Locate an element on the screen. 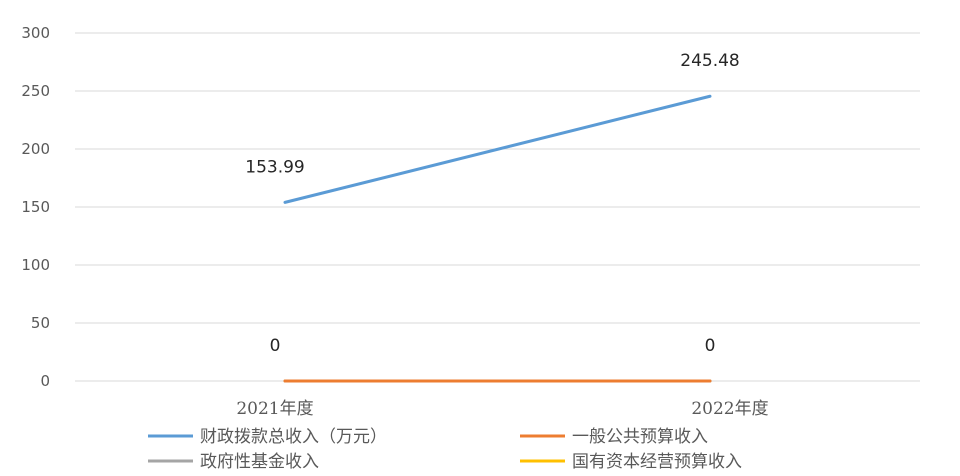 The height and width of the screenshot is (476, 960). legend-label: 国有资本经营预算收入 is located at coordinates (657, 461).